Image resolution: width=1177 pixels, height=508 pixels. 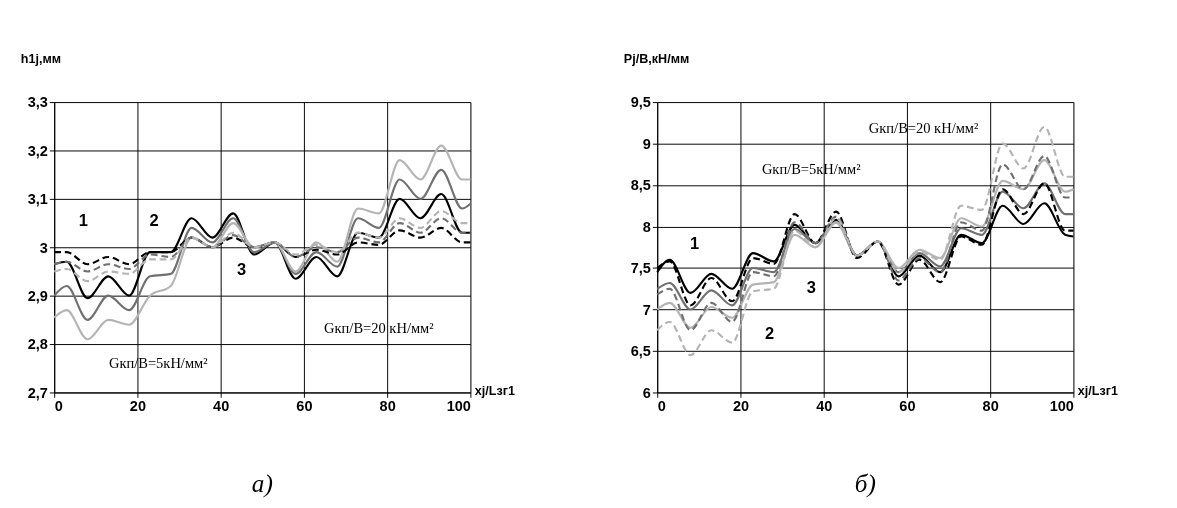 What do you see at coordinates (656, 58) in the screenshot?
I see `y-axis-title: Pj/B,кН/мм` at bounding box center [656, 58].